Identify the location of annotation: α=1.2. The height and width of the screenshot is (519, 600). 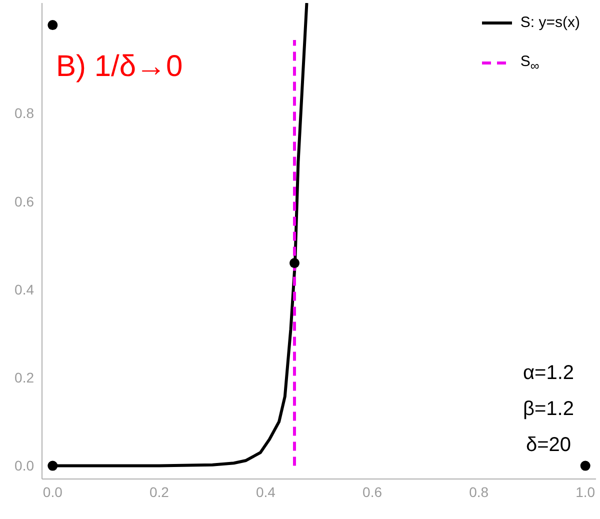
(548, 373).